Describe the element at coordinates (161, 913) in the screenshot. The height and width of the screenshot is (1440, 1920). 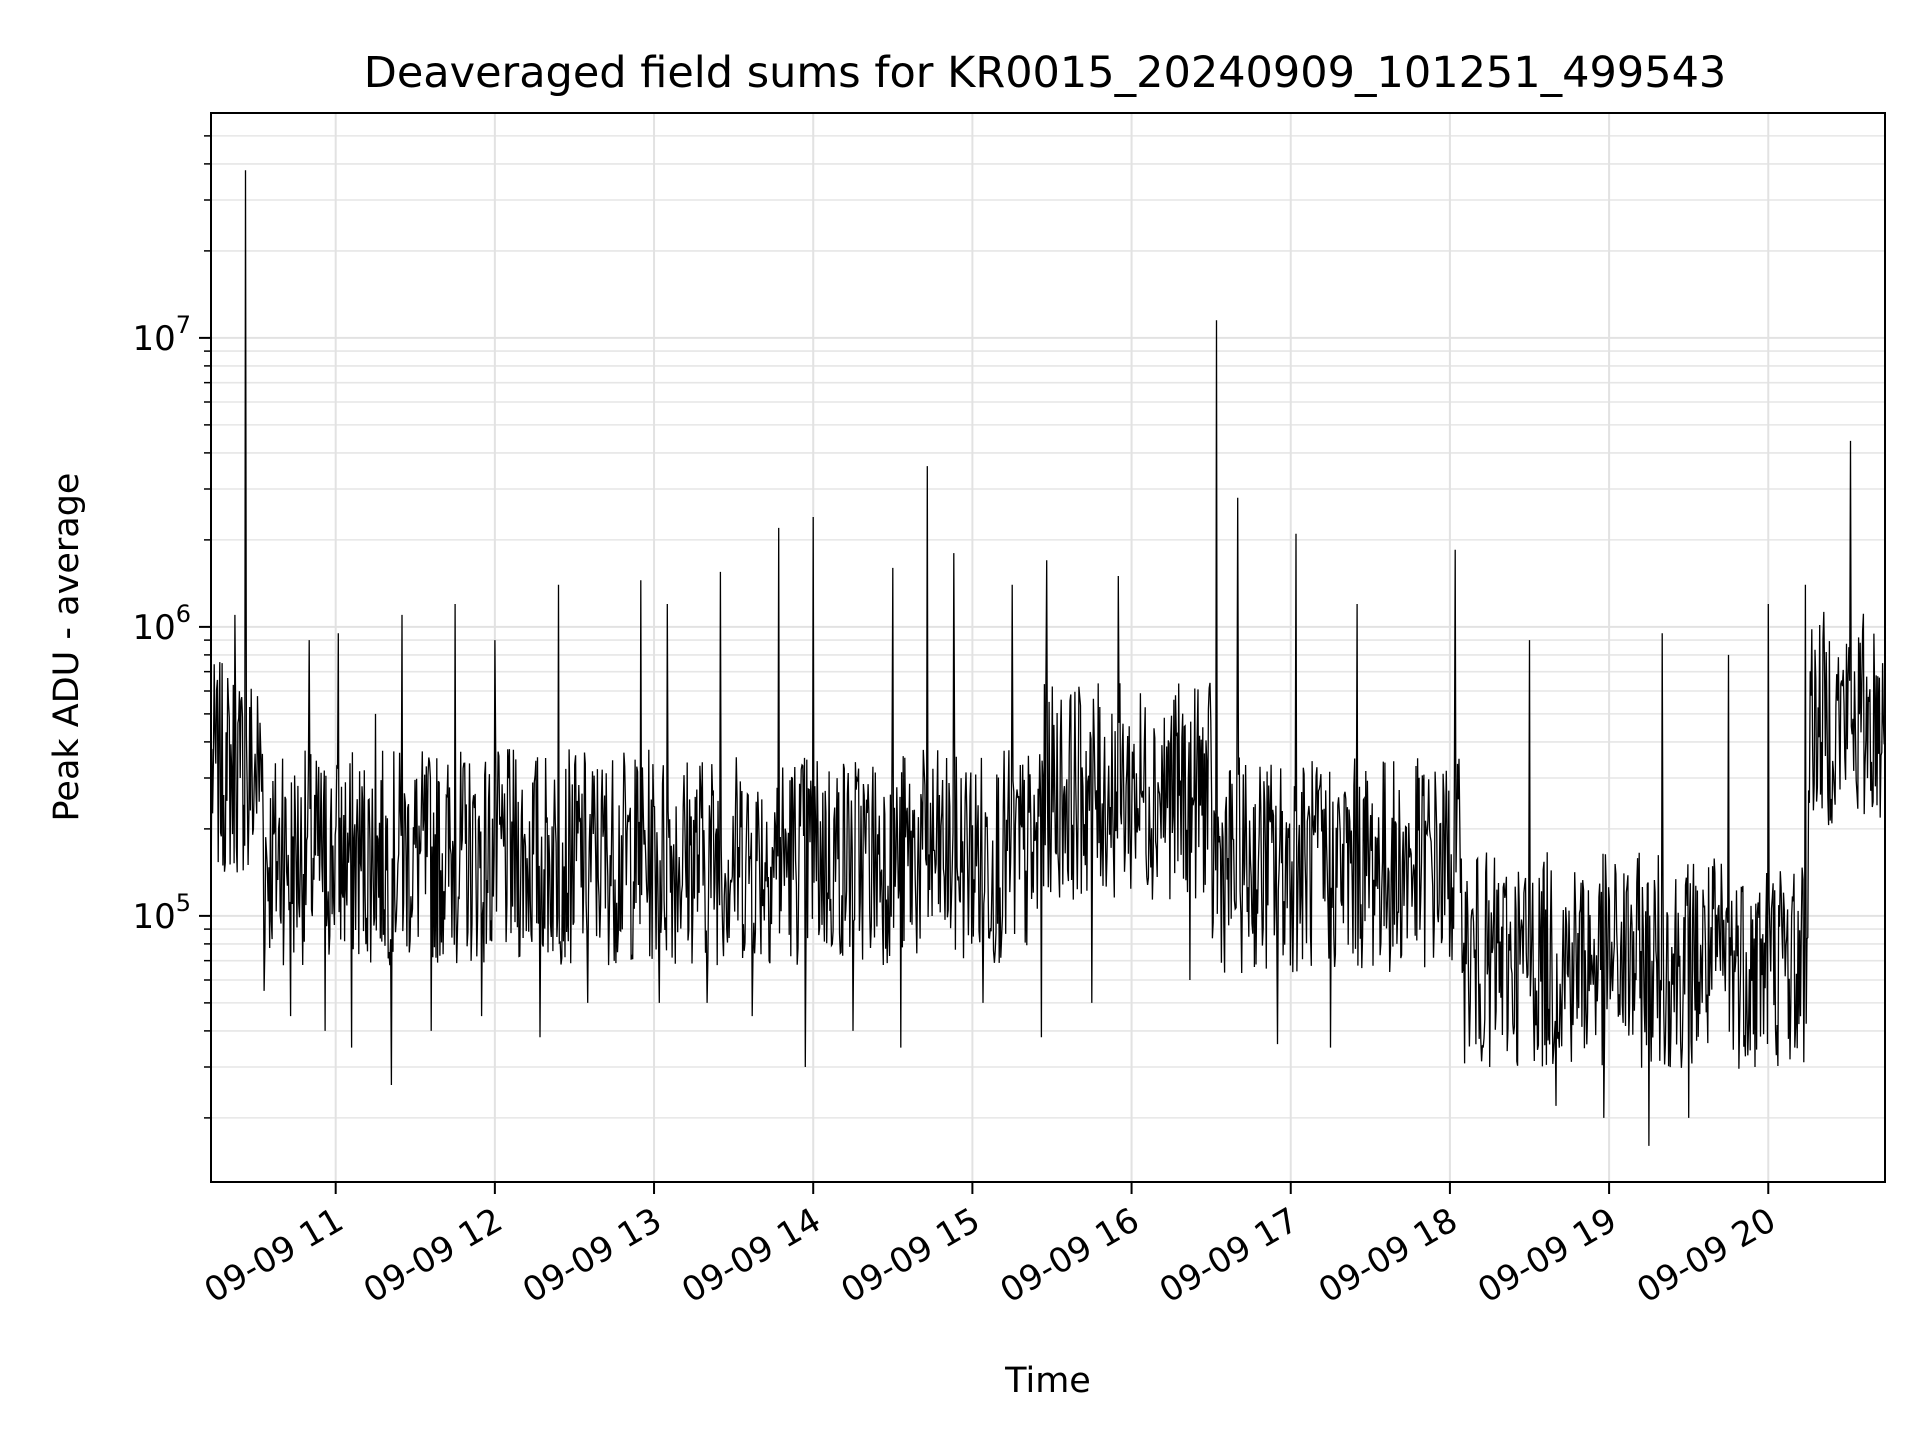
I see `y-tick-label: 10⁵` at that location.